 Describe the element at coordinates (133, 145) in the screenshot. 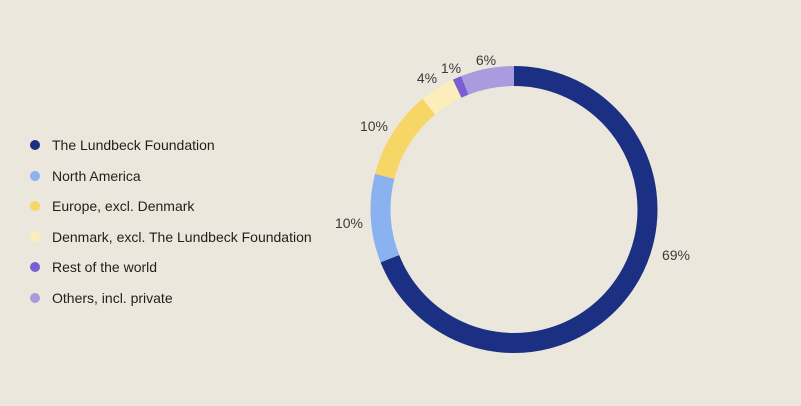

I see `legend-label: The Lundbeck Foundation` at that location.